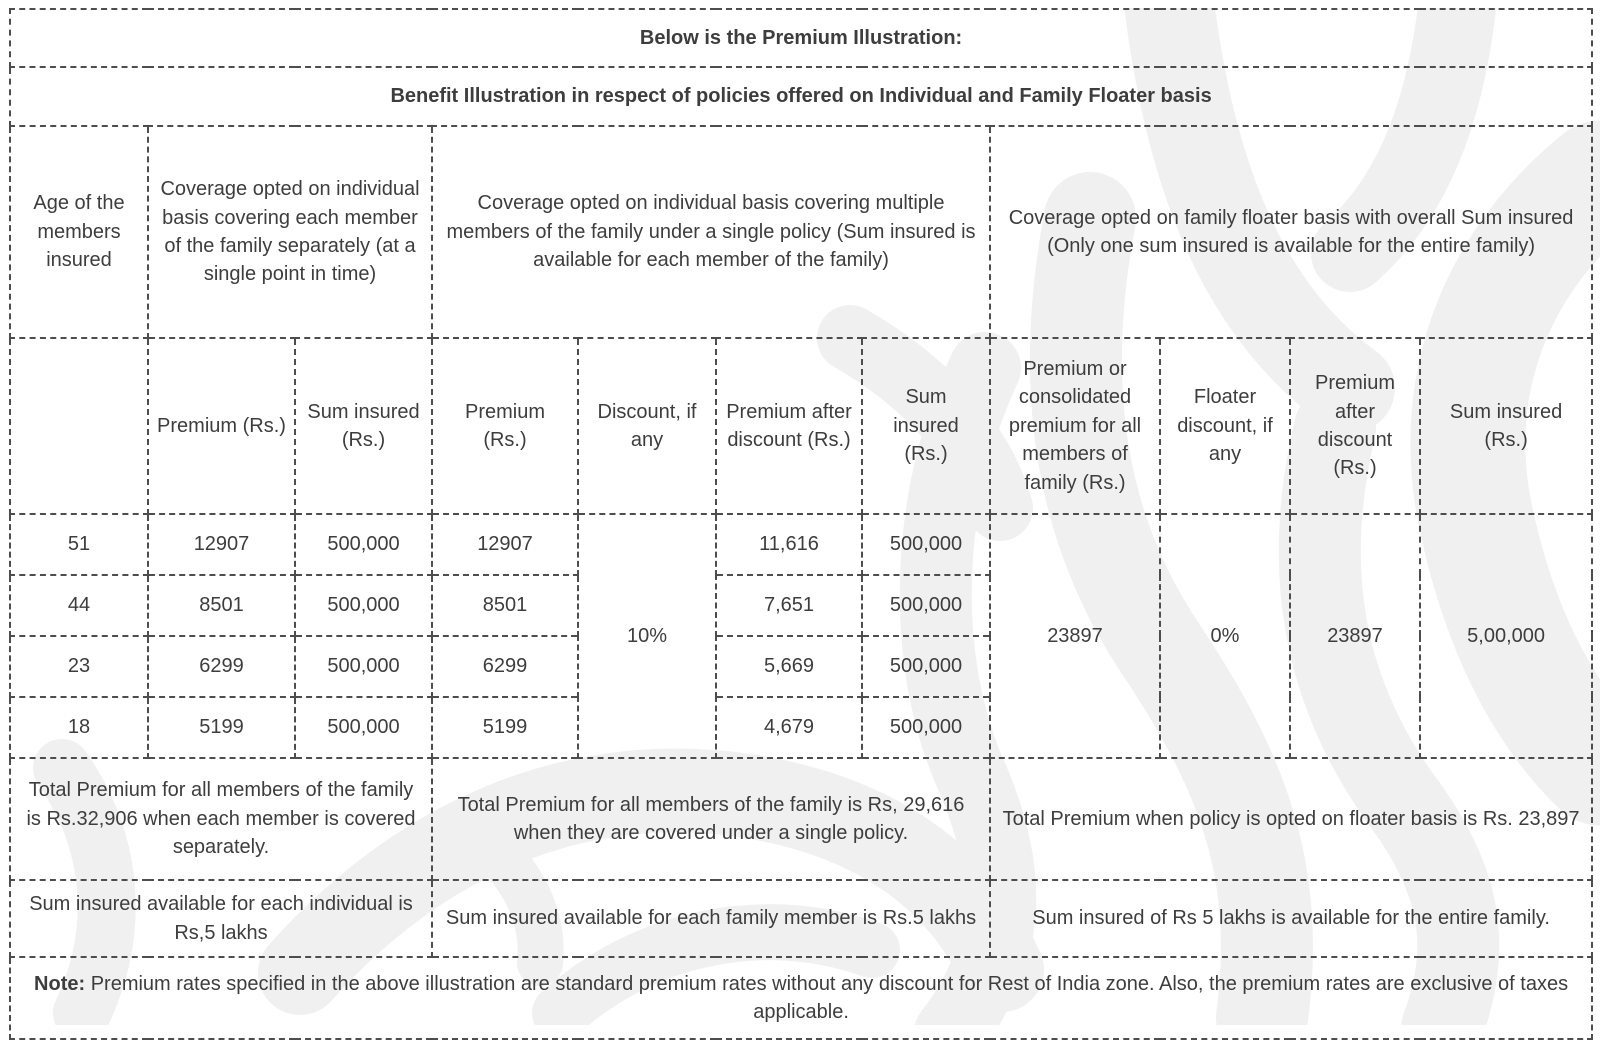 The image size is (1600, 1040). What do you see at coordinates (505, 426) in the screenshot?
I see `subheader-premium-multi: Premium (Rs.)` at bounding box center [505, 426].